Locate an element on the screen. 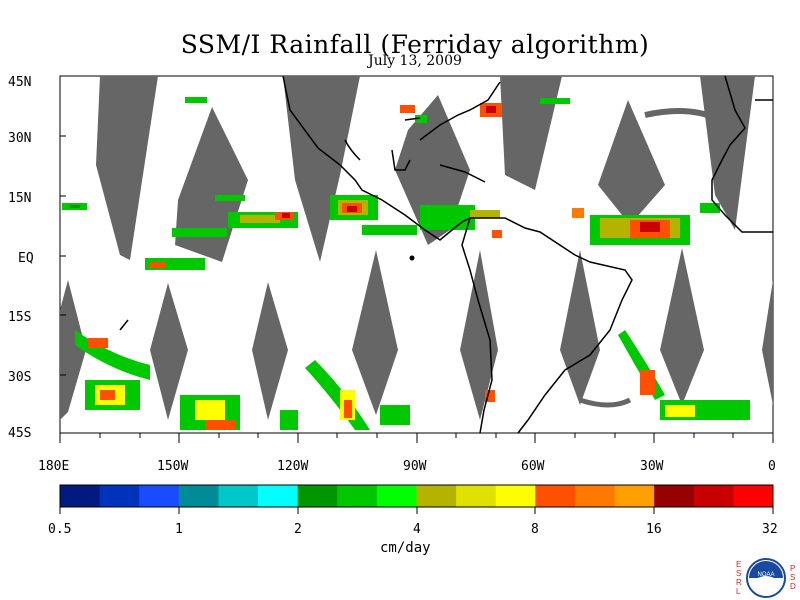 This screenshot has width=800, height=600. lat-label: 45N is located at coordinates (19, 82).